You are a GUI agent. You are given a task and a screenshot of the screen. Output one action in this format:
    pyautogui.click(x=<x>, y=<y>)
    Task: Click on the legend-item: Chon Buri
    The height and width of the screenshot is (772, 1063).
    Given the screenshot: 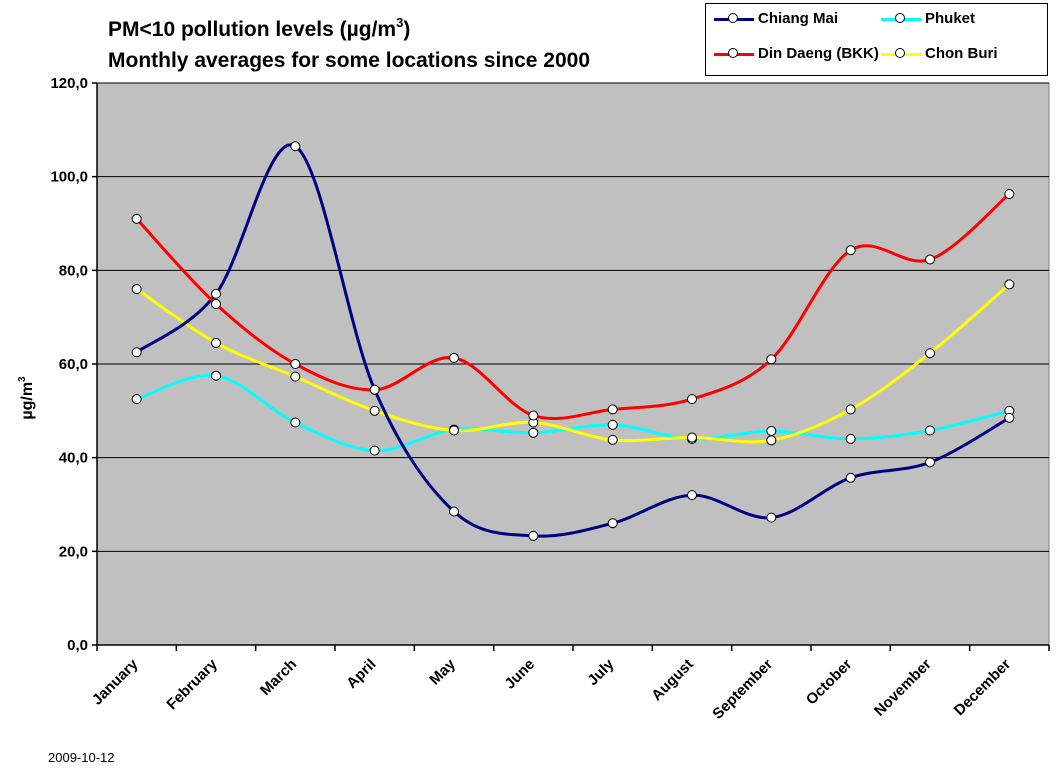 What is the action you would take?
    pyautogui.click(x=939, y=53)
    